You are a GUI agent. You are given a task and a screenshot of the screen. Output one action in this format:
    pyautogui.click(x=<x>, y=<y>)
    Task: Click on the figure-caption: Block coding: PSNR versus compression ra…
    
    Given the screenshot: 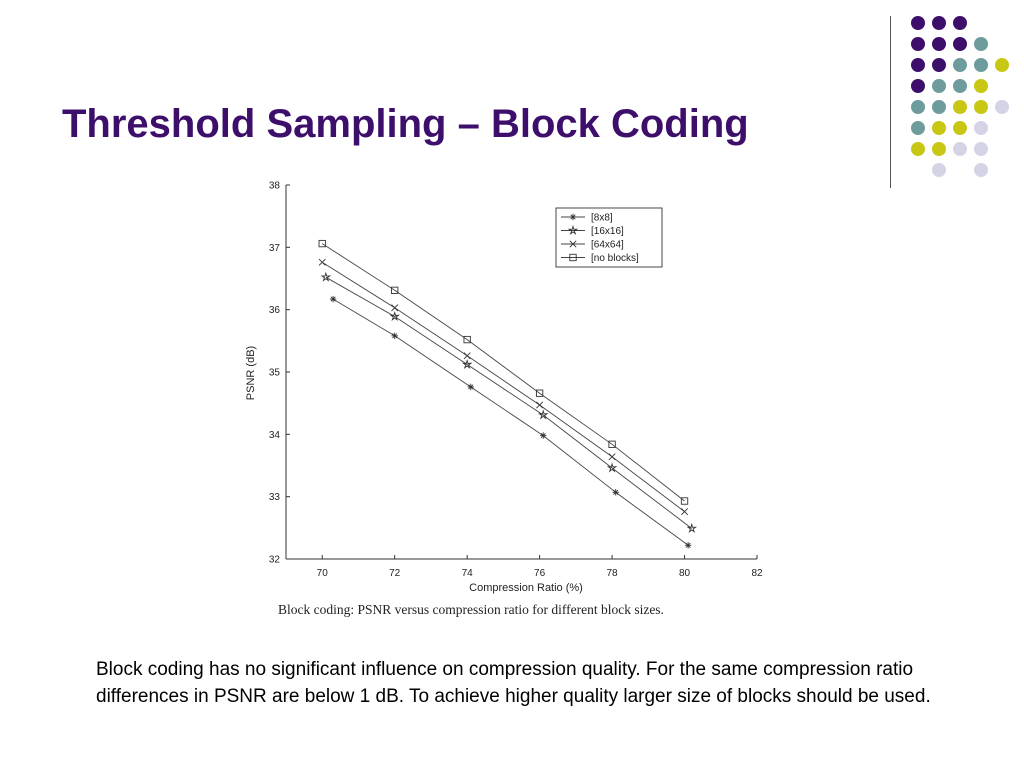 What is the action you would take?
    pyautogui.click(x=471, y=609)
    